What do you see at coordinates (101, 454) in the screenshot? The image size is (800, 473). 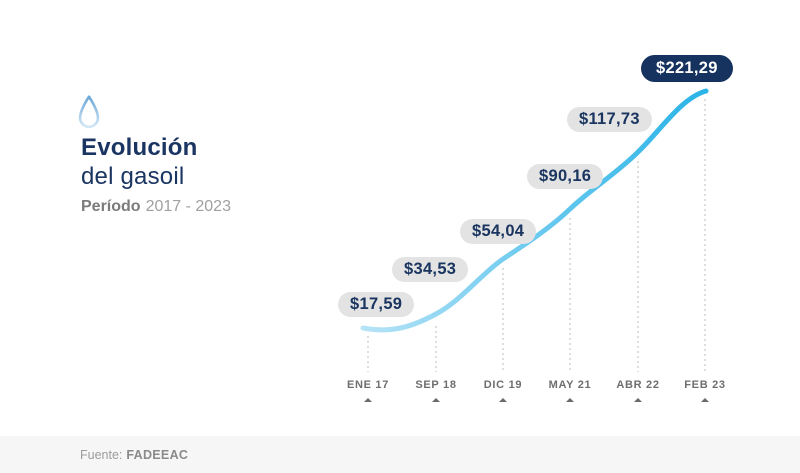 I see `source-label: Fuente:` at bounding box center [101, 454].